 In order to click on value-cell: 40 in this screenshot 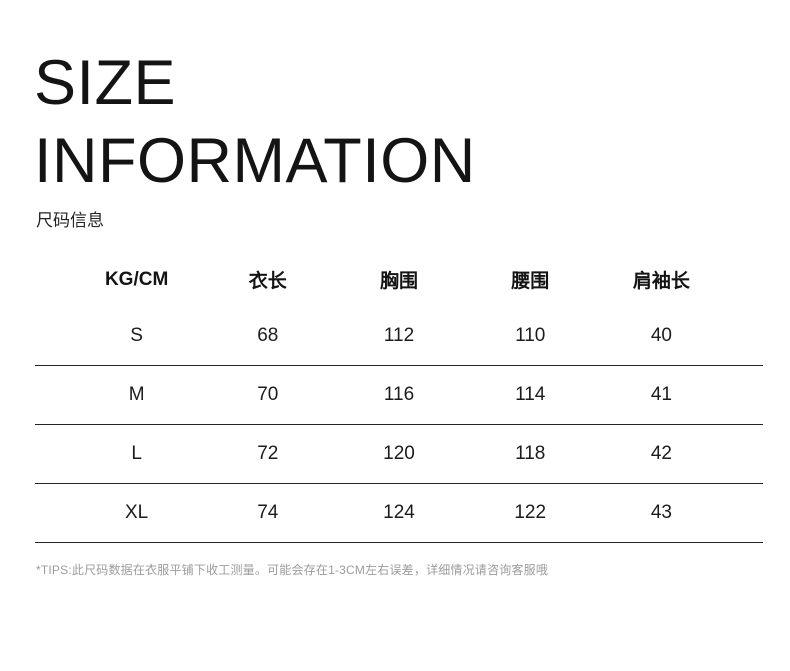, I will do `click(661, 335)`.